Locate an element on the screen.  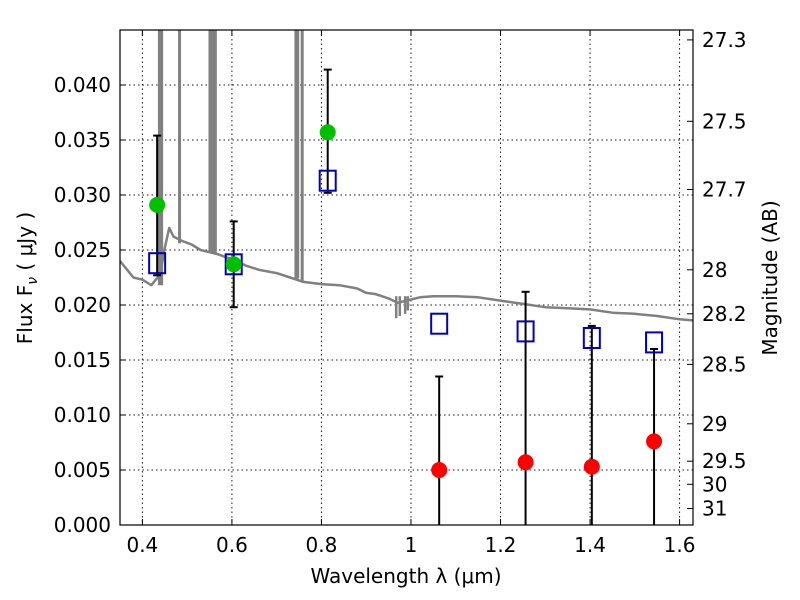
x-tick-label: 0.8 is located at coordinates (322, 545).